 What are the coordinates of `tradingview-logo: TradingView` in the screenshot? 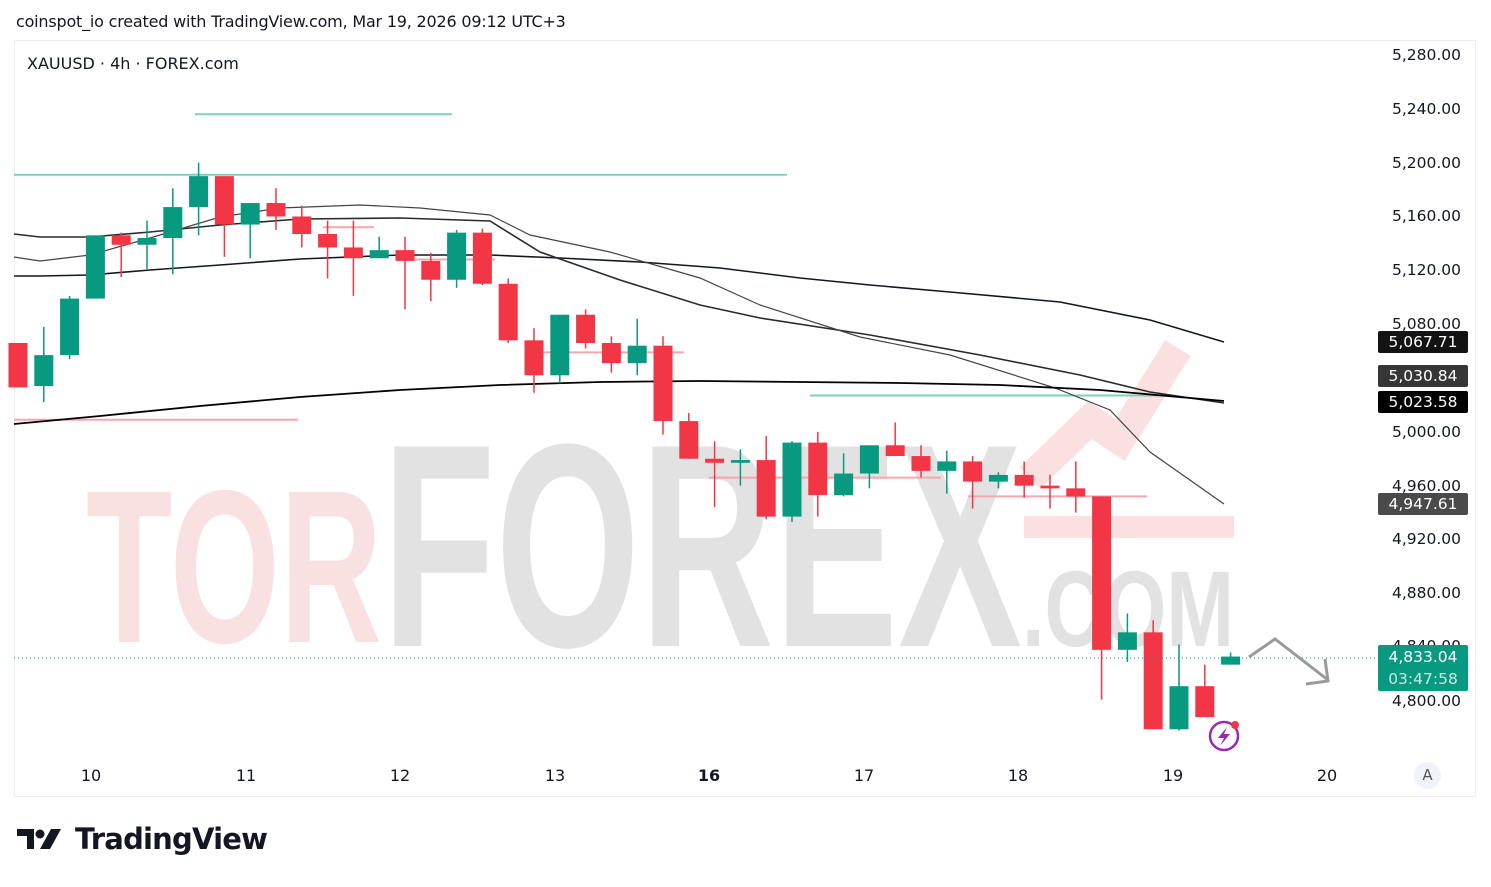 It's located at (142, 839).